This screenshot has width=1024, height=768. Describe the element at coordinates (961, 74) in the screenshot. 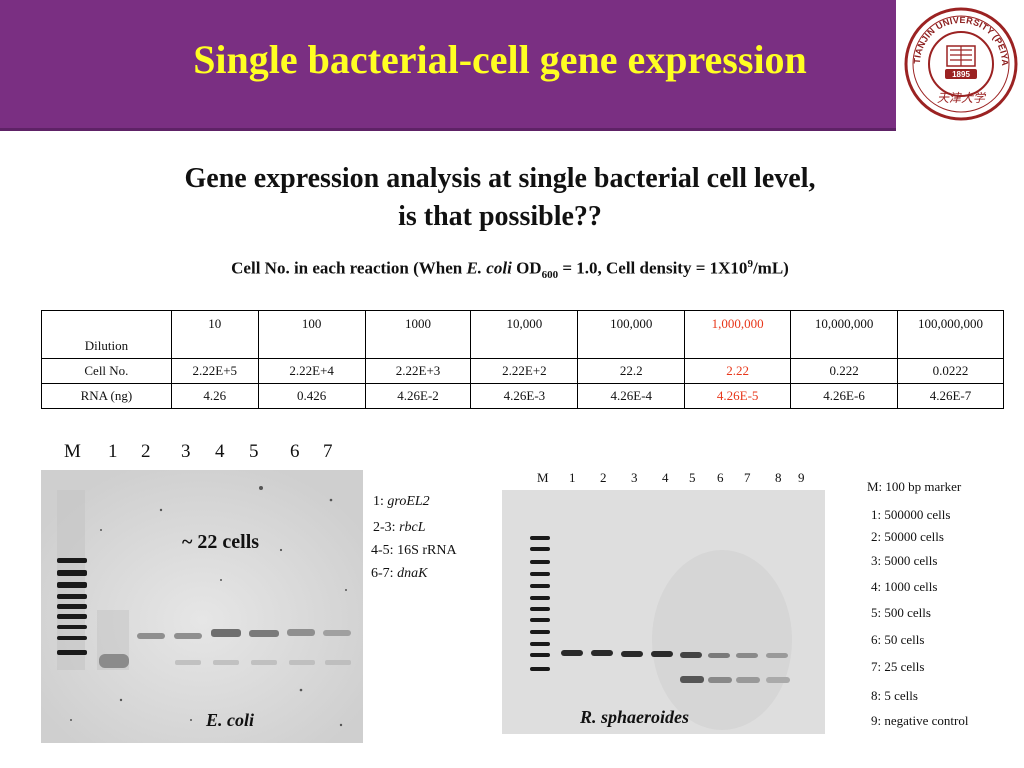

I see `svg-text: 1895` at that location.